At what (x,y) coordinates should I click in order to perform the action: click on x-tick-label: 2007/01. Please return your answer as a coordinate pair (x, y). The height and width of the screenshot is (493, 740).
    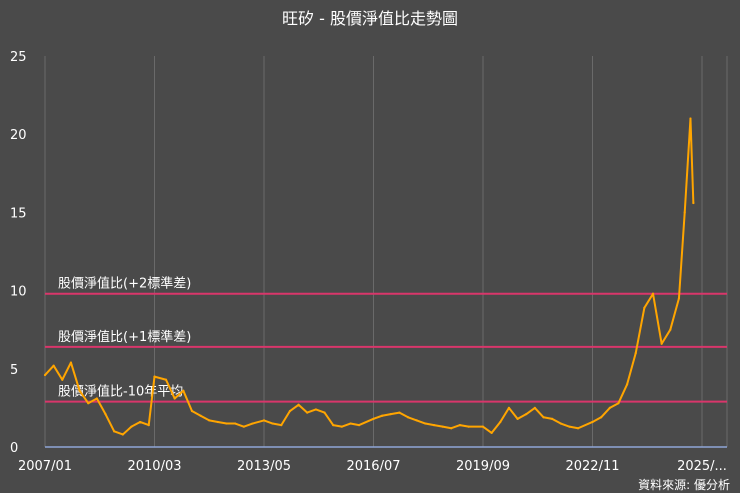
    Looking at the image, I should click on (45, 466).